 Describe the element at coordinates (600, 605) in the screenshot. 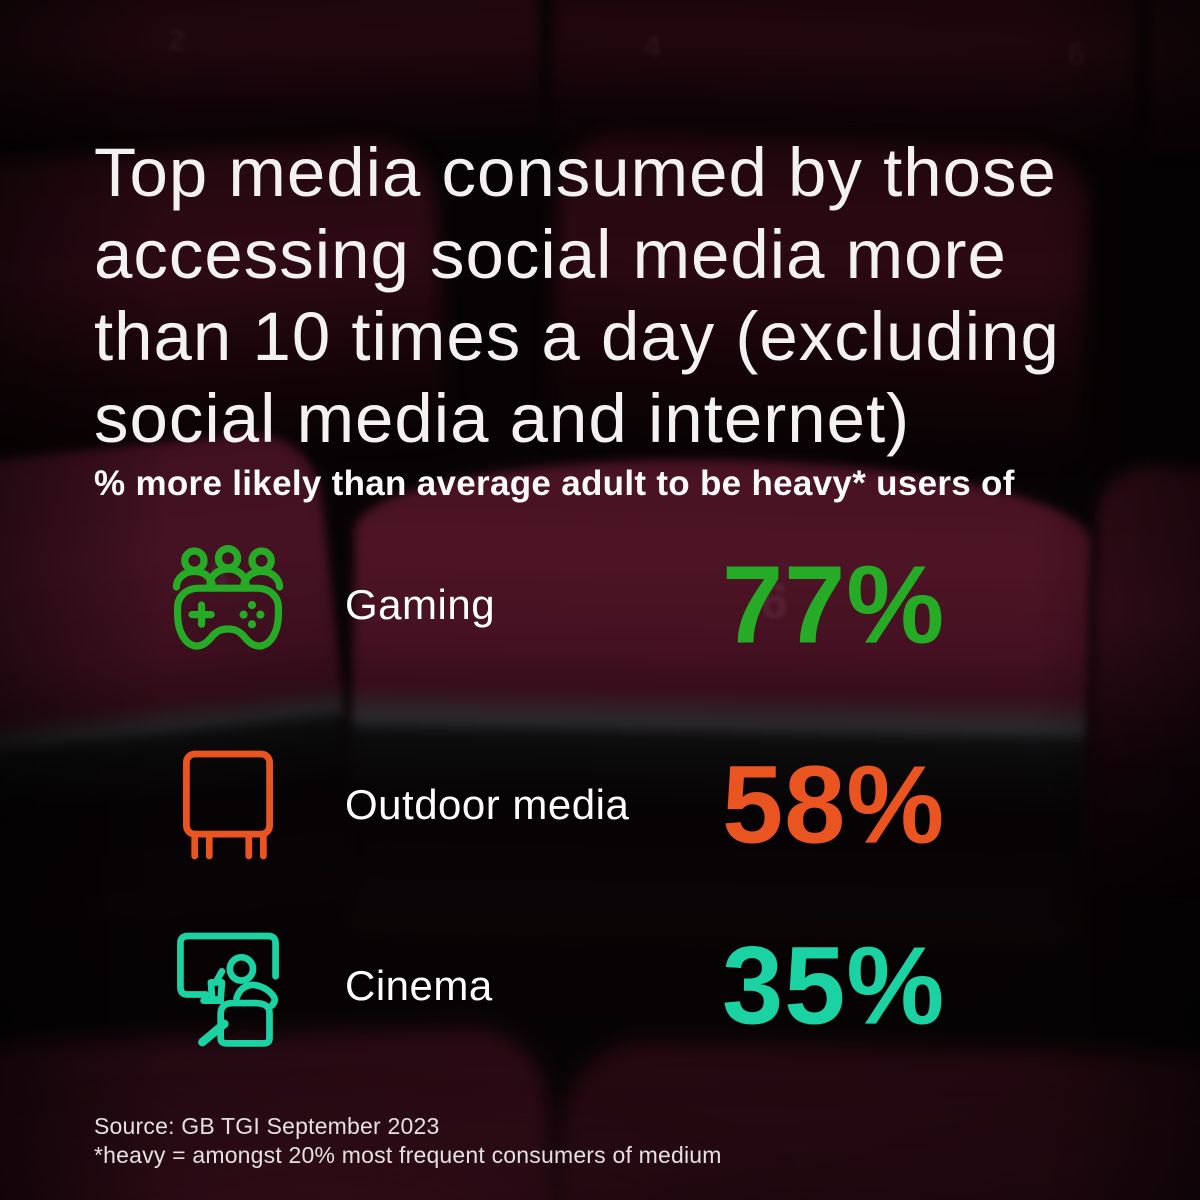

I see `media-row-gaming: Gaming 77%` at that location.